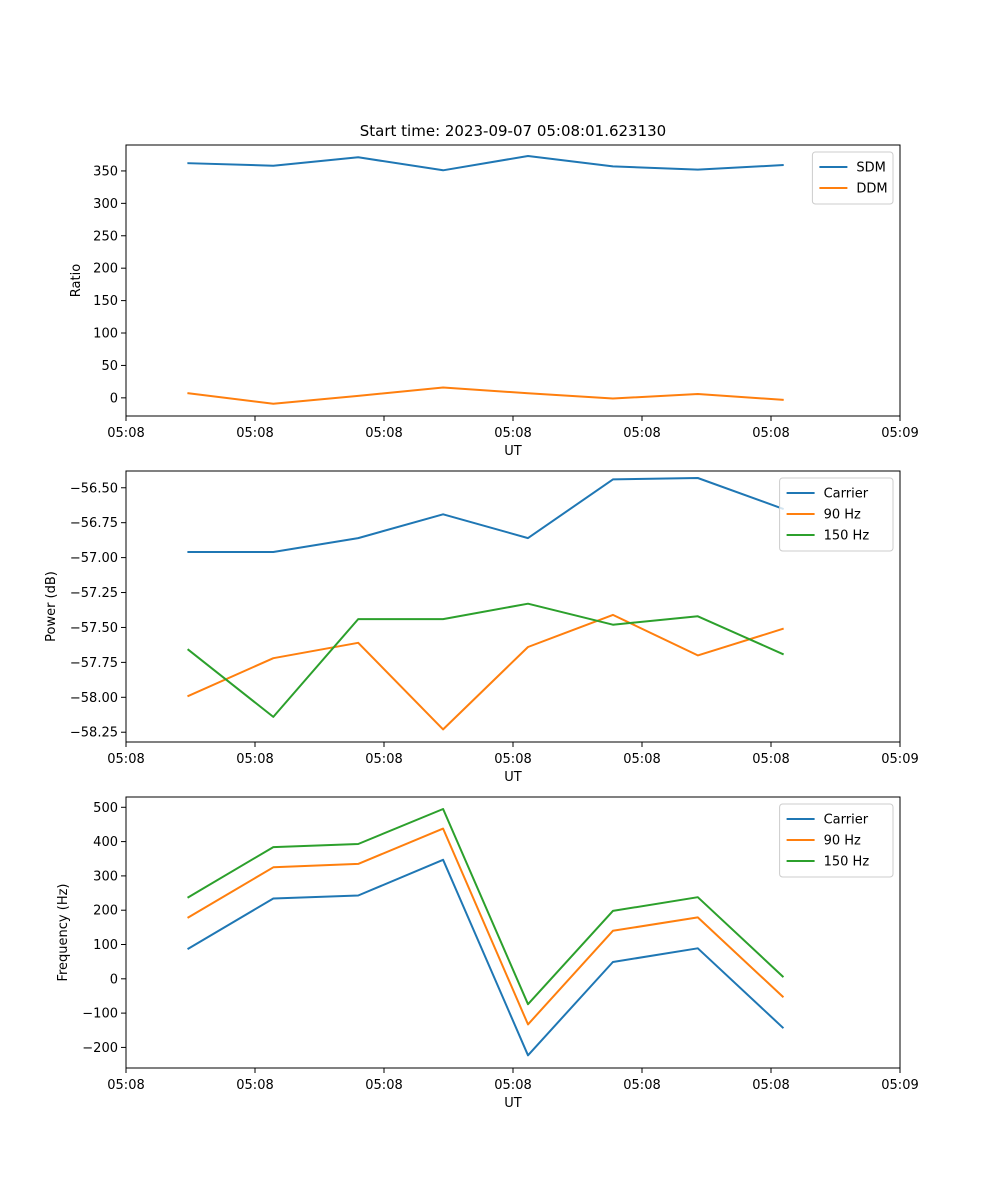 This screenshot has height=1200, width=1000. What do you see at coordinates (94, 523) in the screenshot?
I see `y-tick-label: −56.75` at bounding box center [94, 523].